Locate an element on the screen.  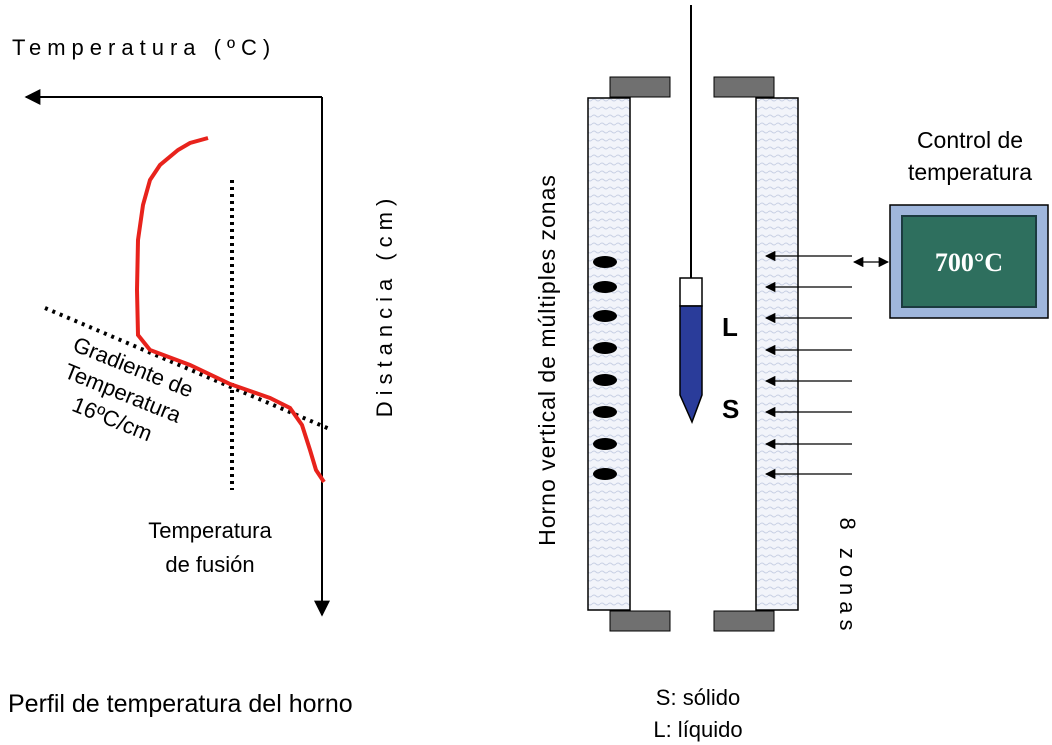
axis-label: Temperatura (ºC) is located at coordinates (144, 47).